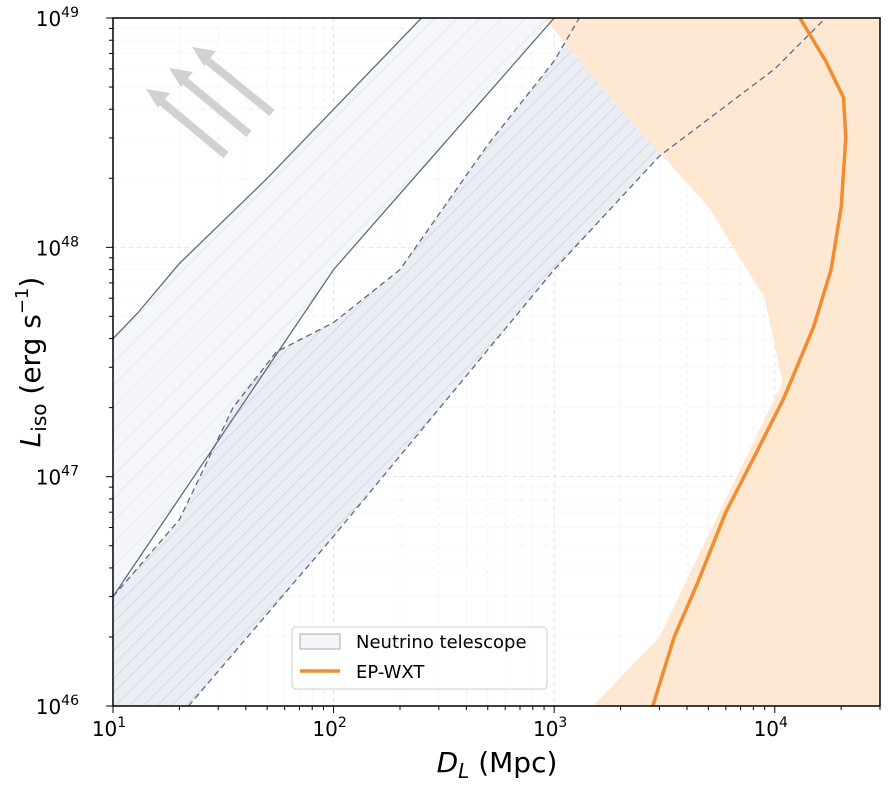 Image resolution: width=889 pixels, height=789 pixels. I want to click on x-tick-label: 10³, so click(550, 728).